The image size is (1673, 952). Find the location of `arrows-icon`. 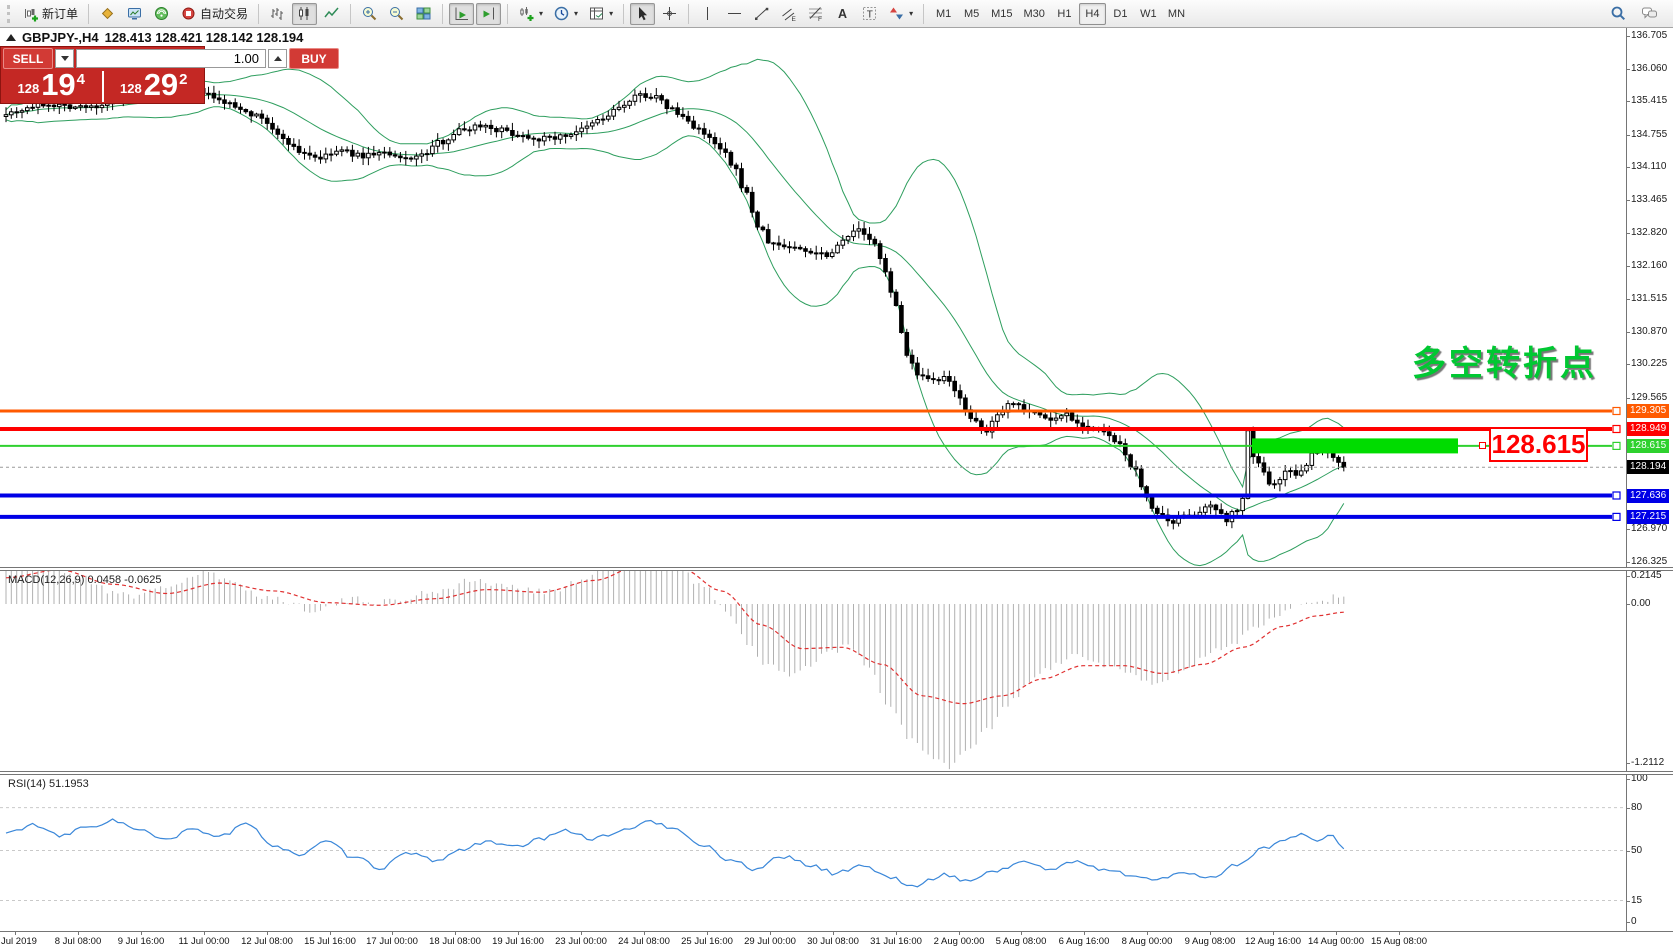

arrows-icon is located at coordinates (897, 13).